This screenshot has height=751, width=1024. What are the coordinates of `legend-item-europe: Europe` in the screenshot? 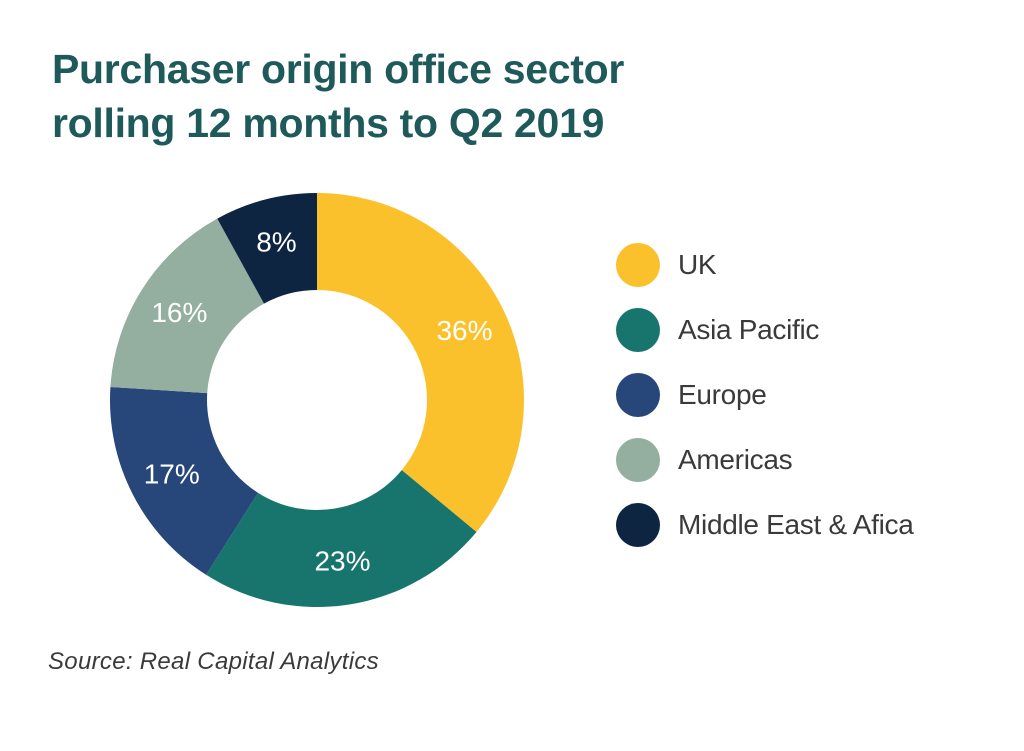 It's located at (765, 394).